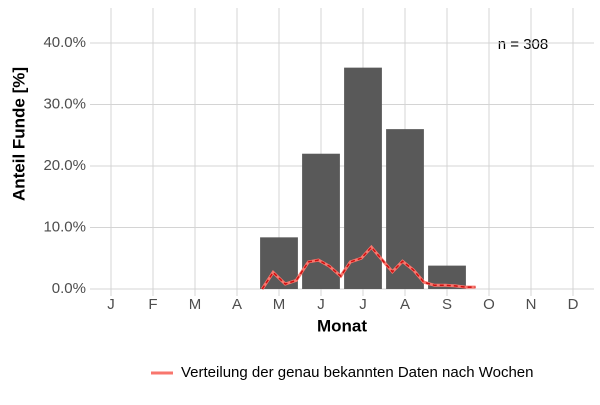 Image resolution: width=600 pixels, height=405 pixels. Describe the element at coordinates (523, 44) in the screenshot. I see `annotation: n = 308` at that location.